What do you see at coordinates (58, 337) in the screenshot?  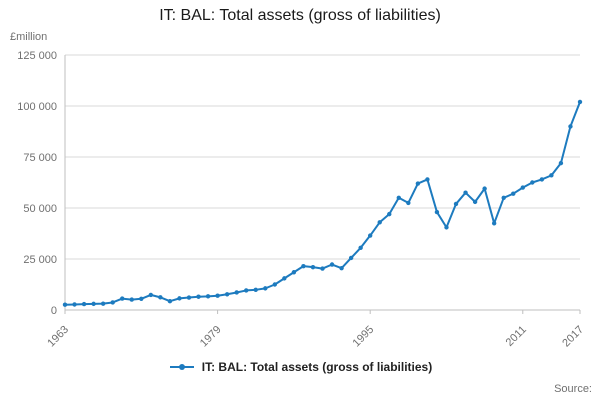 I see `x-tick-label: 1963` at bounding box center [58, 337].